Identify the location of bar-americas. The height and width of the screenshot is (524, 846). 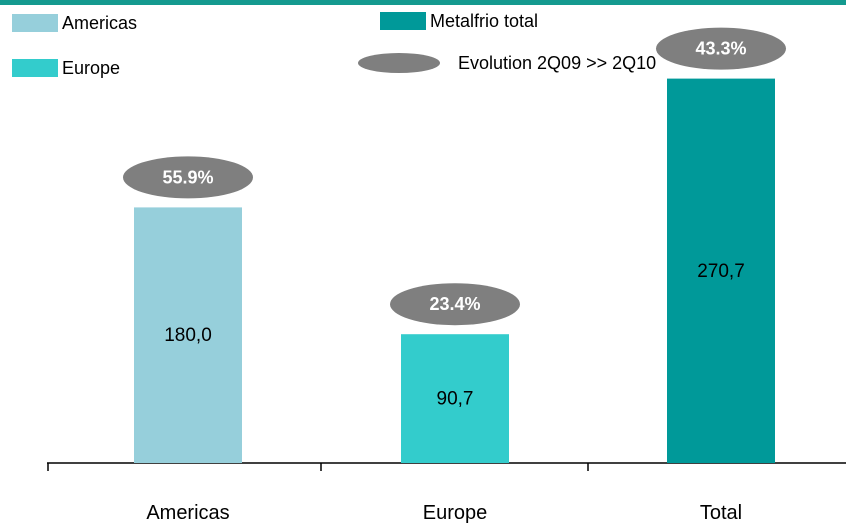
(188, 335).